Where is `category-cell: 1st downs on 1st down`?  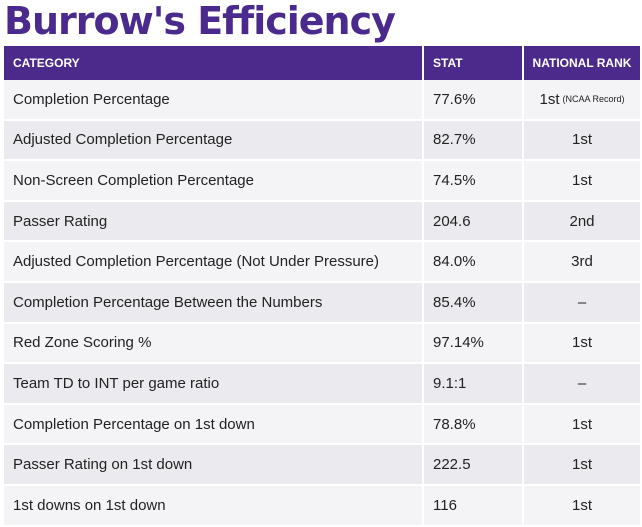 category-cell: 1st downs on 1st down is located at coordinates (89, 505).